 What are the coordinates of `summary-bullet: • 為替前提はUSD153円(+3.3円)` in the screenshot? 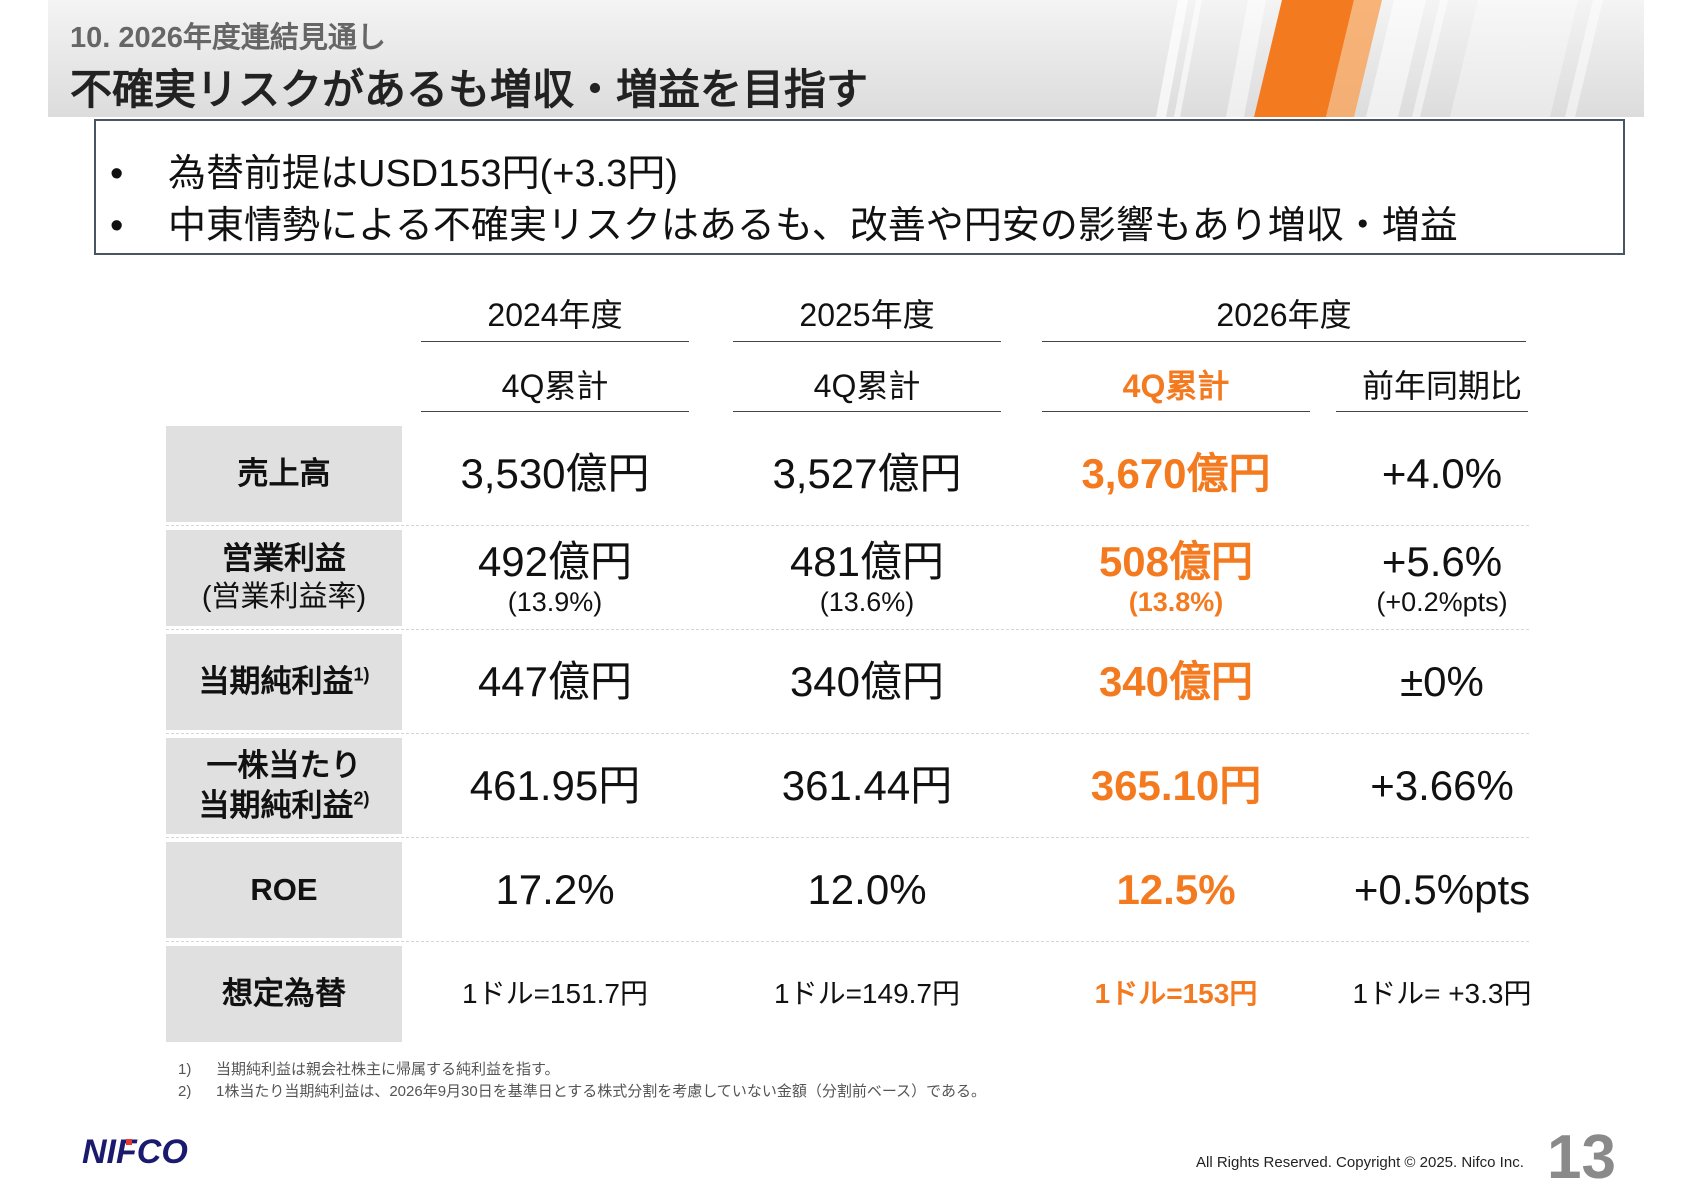 It's located at (394, 169).